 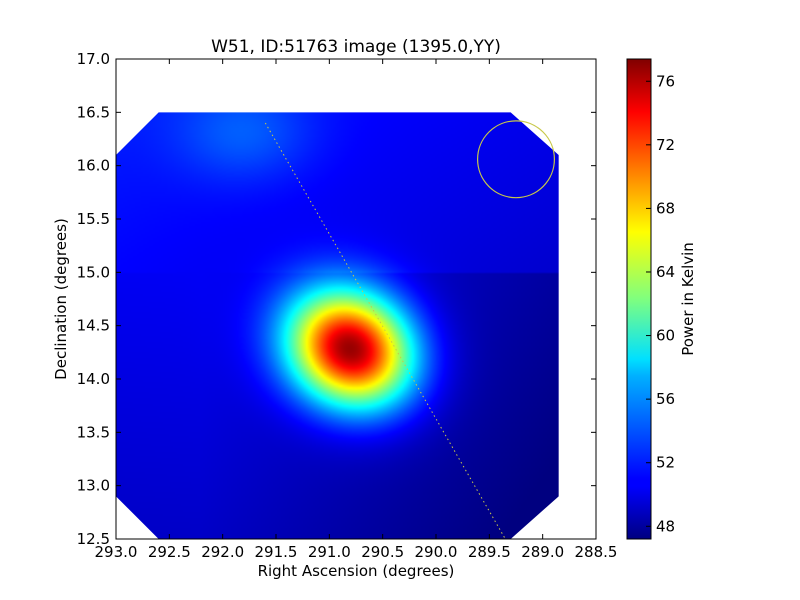 I want to click on colorbar-tick-label: 64, so click(x=665, y=272).